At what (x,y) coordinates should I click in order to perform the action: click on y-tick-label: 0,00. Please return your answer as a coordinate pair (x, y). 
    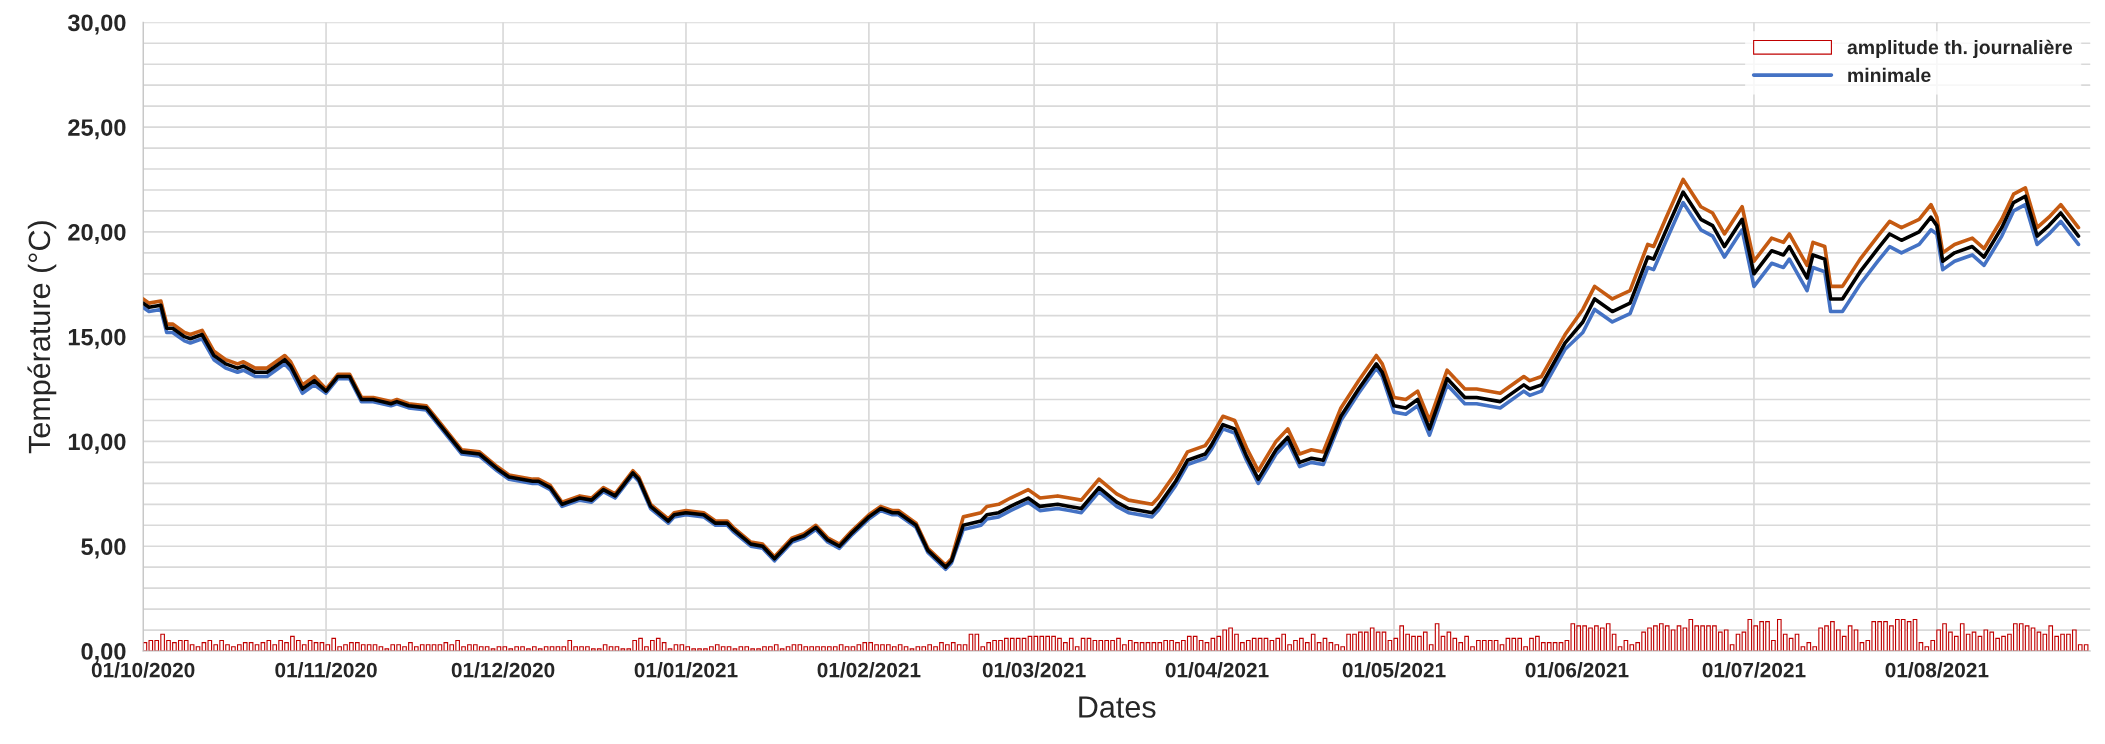
    Looking at the image, I should click on (103, 653).